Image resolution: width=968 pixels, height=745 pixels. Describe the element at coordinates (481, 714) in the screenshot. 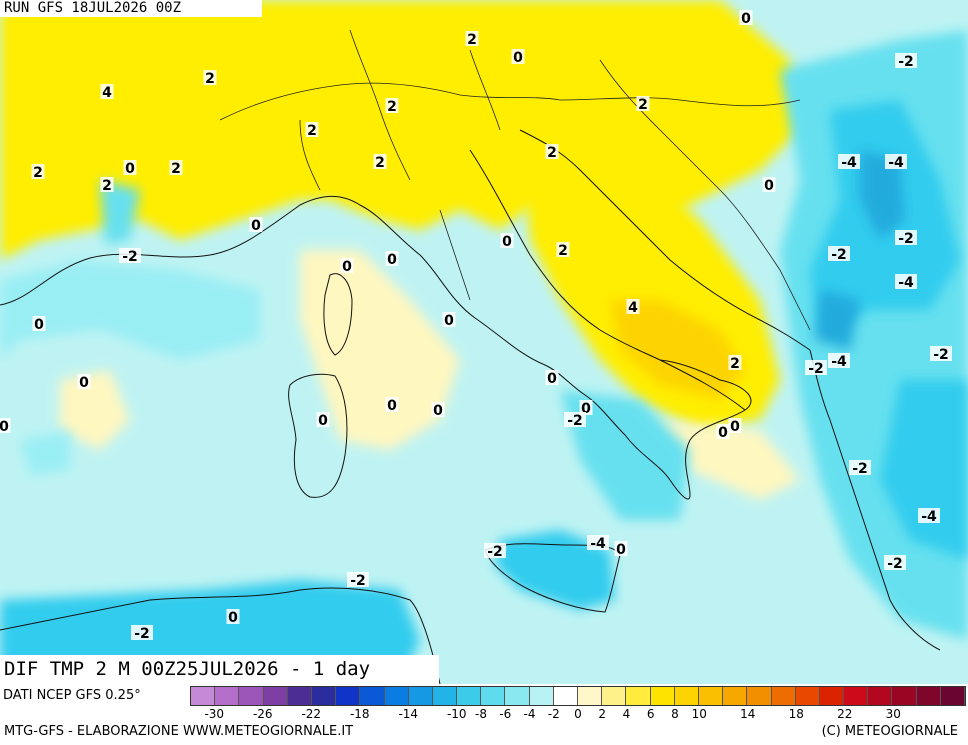

I see `colorbar-tick-label: -8` at that location.